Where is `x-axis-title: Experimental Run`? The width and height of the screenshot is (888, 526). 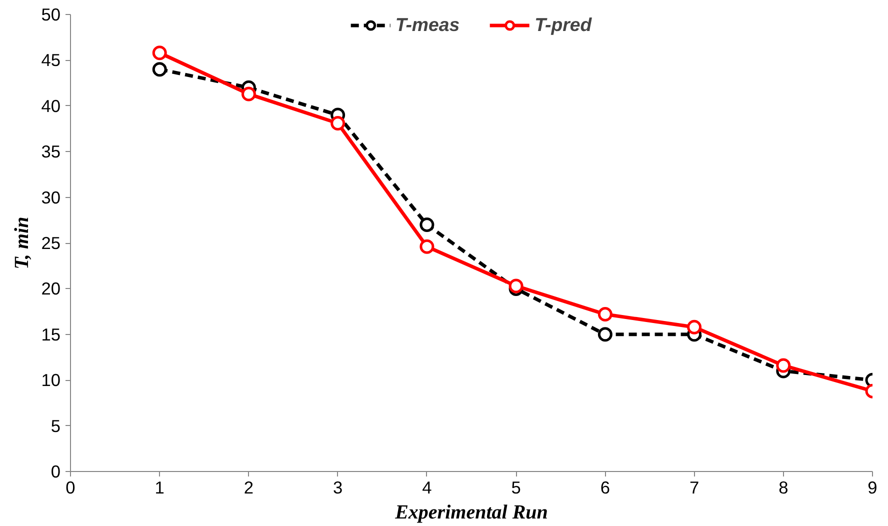 x-axis-title: Experimental Run is located at coordinates (471, 513).